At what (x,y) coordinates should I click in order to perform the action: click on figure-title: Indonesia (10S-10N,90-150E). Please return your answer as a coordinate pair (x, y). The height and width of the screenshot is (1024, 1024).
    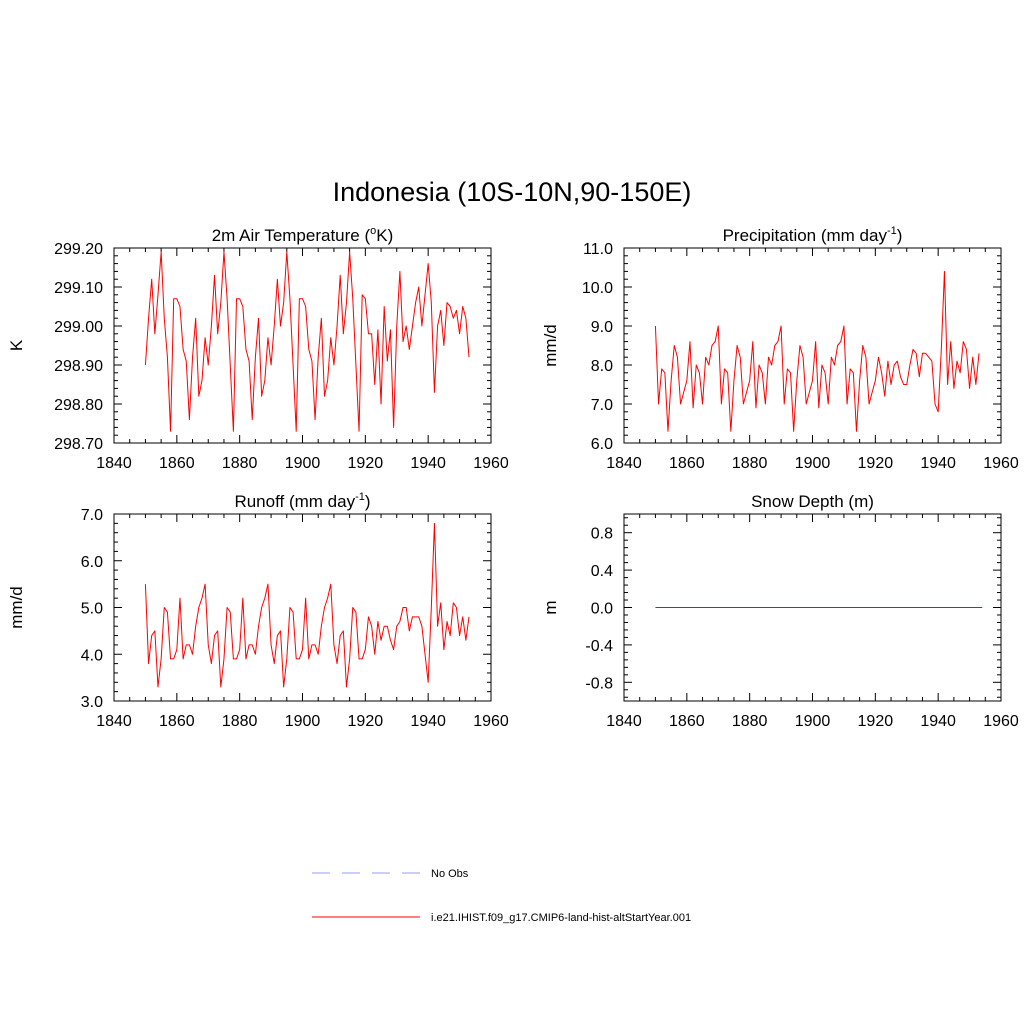
    Looking at the image, I should click on (512, 192).